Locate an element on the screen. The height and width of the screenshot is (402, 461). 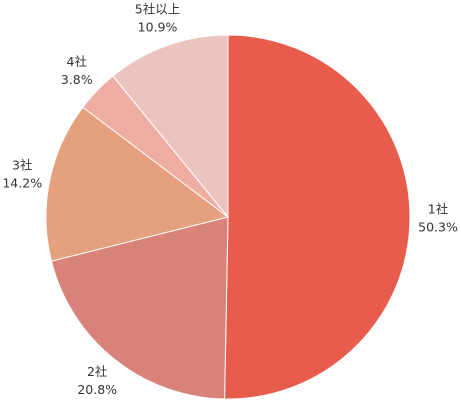
value-label: 50.3% is located at coordinates (438, 226).